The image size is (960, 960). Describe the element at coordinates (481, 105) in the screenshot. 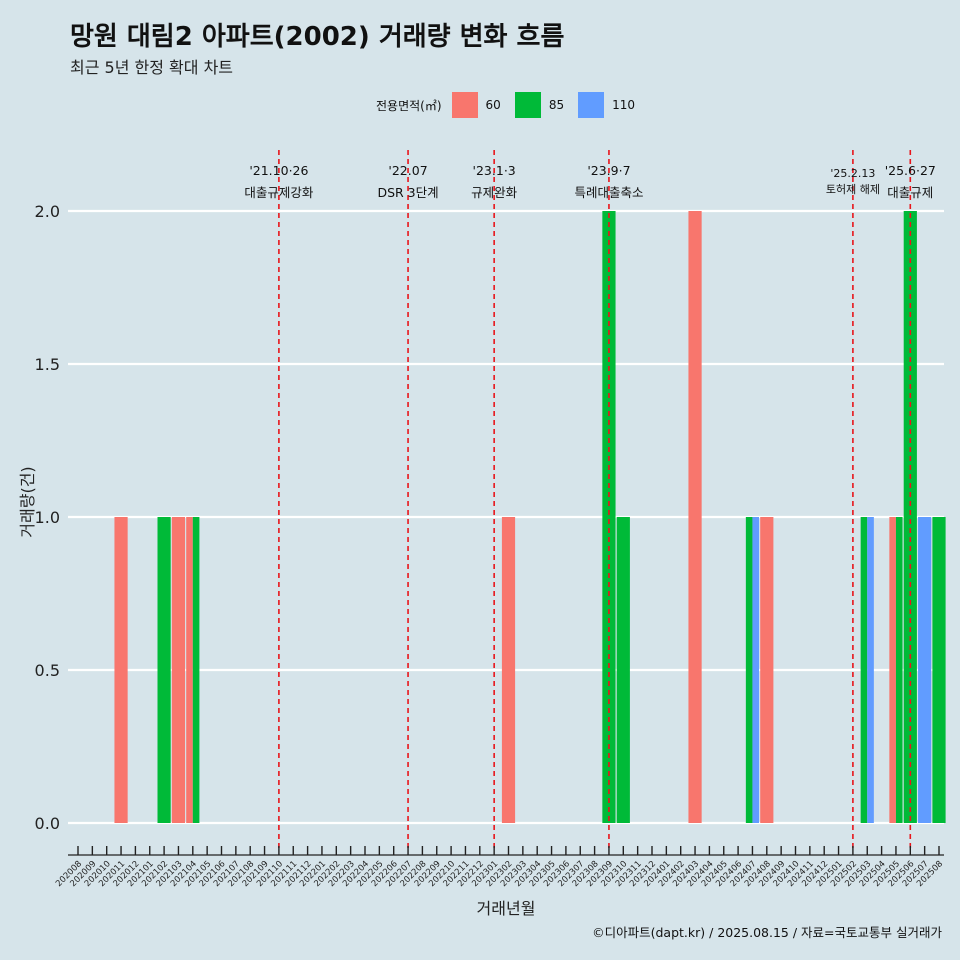

I see `legend-item-60: 60` at that location.